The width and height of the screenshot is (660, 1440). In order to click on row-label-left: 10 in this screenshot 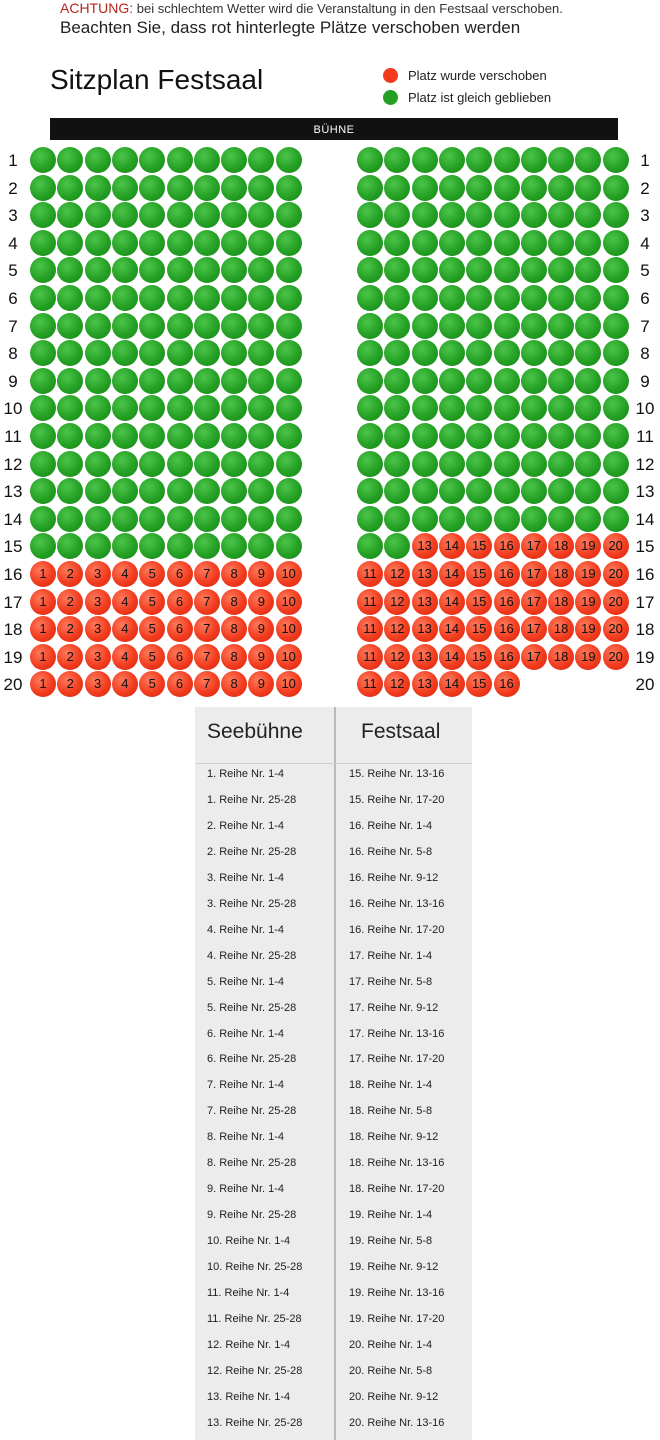, I will do `click(13, 409)`.